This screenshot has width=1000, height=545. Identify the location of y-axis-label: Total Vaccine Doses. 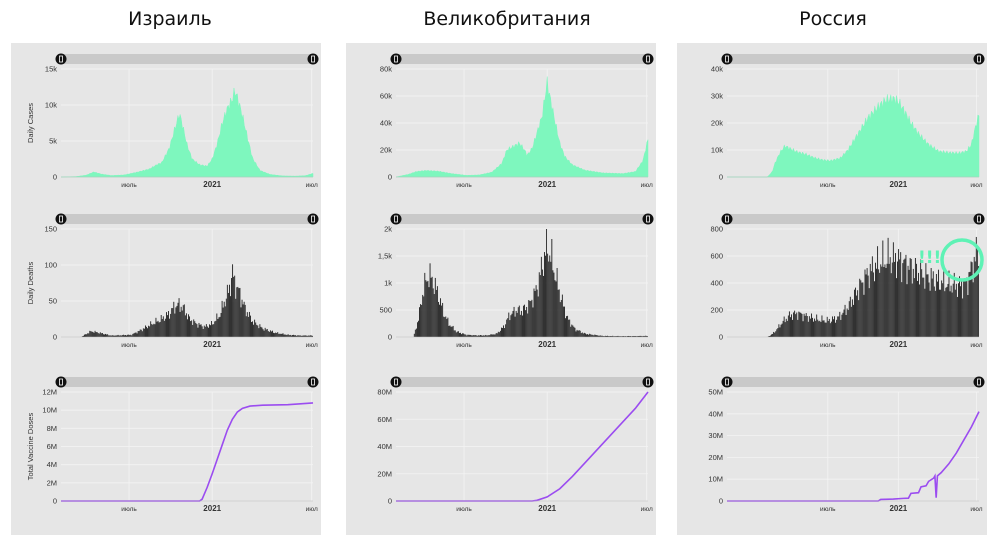
(30, 447).